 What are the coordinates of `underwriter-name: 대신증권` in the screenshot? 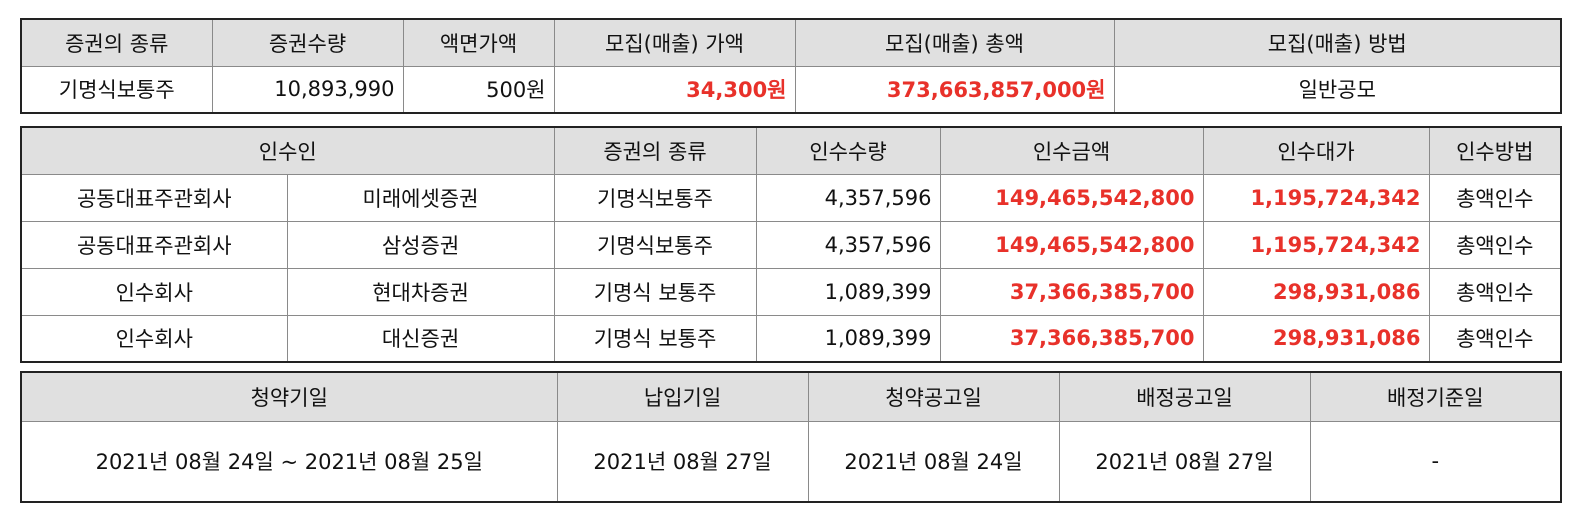 It's located at (420, 338).